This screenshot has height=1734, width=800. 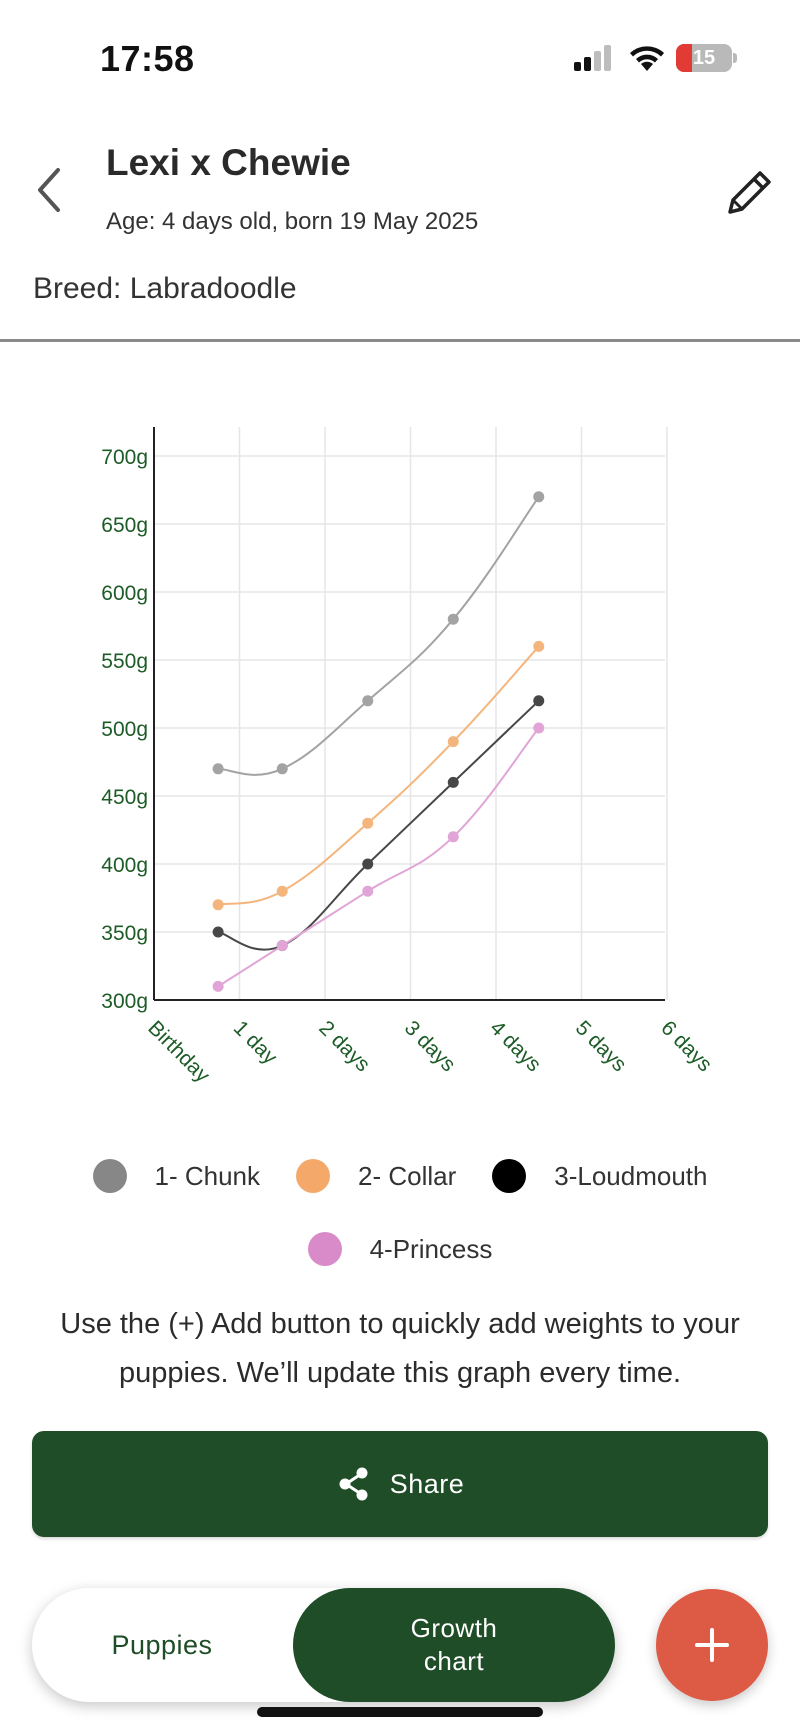 What do you see at coordinates (427, 1483) in the screenshot?
I see `share-label: Share` at bounding box center [427, 1483].